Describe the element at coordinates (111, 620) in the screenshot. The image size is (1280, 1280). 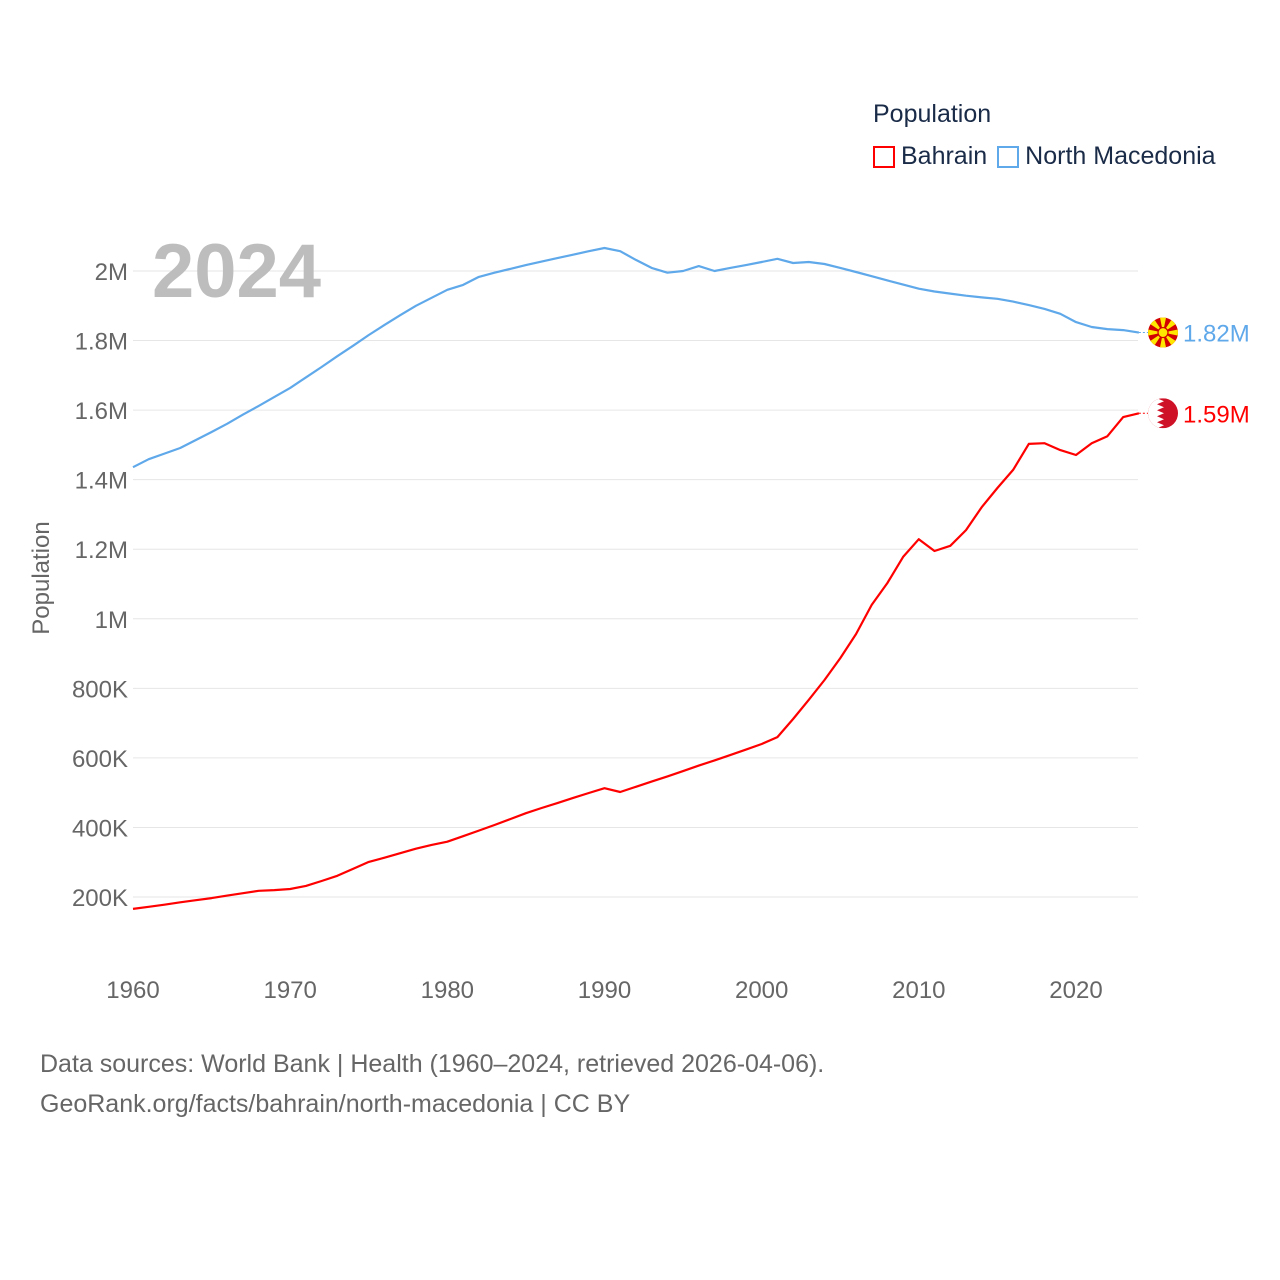
I see `y-tick-label: 1M` at that location.